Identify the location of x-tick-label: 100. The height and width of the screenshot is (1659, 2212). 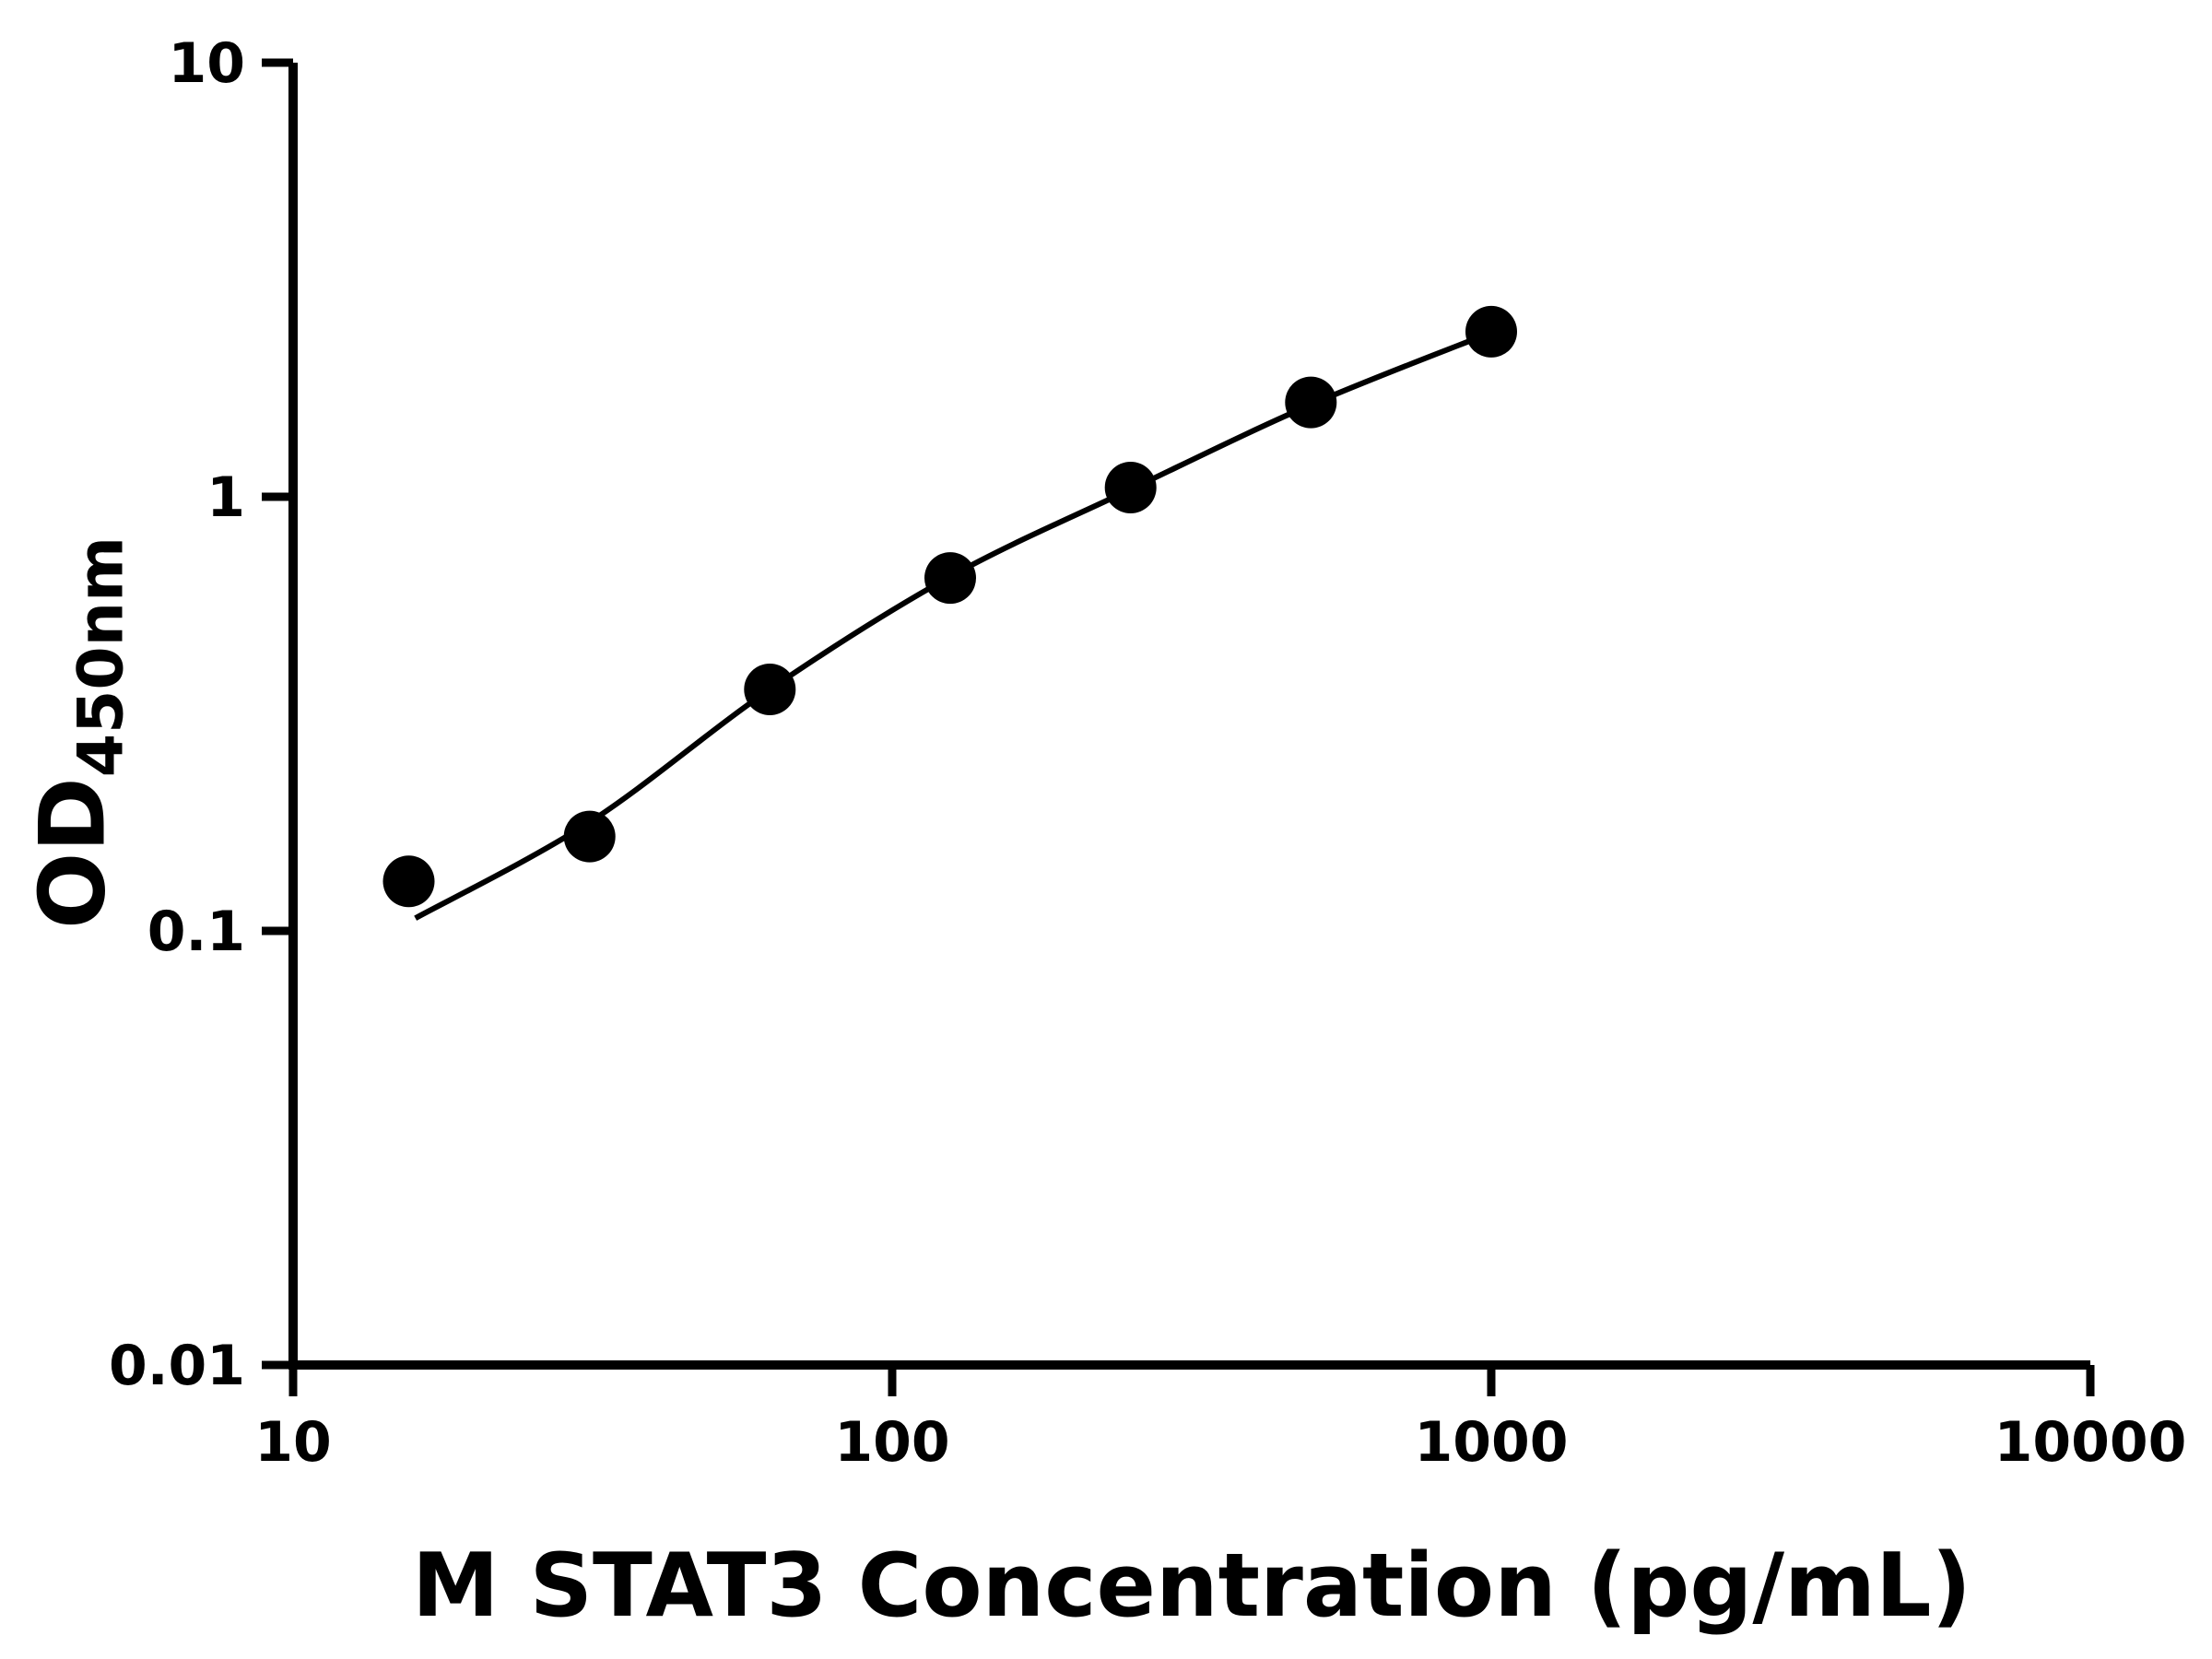
(891, 1442).